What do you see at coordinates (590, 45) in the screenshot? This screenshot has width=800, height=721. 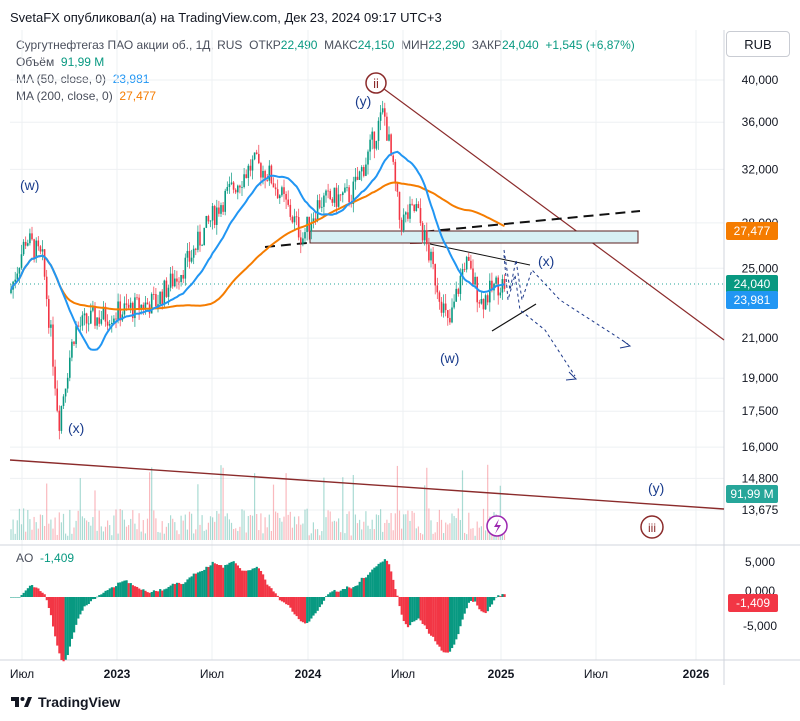 I see `change-value: +1,545 (+6,87%)` at bounding box center [590, 45].